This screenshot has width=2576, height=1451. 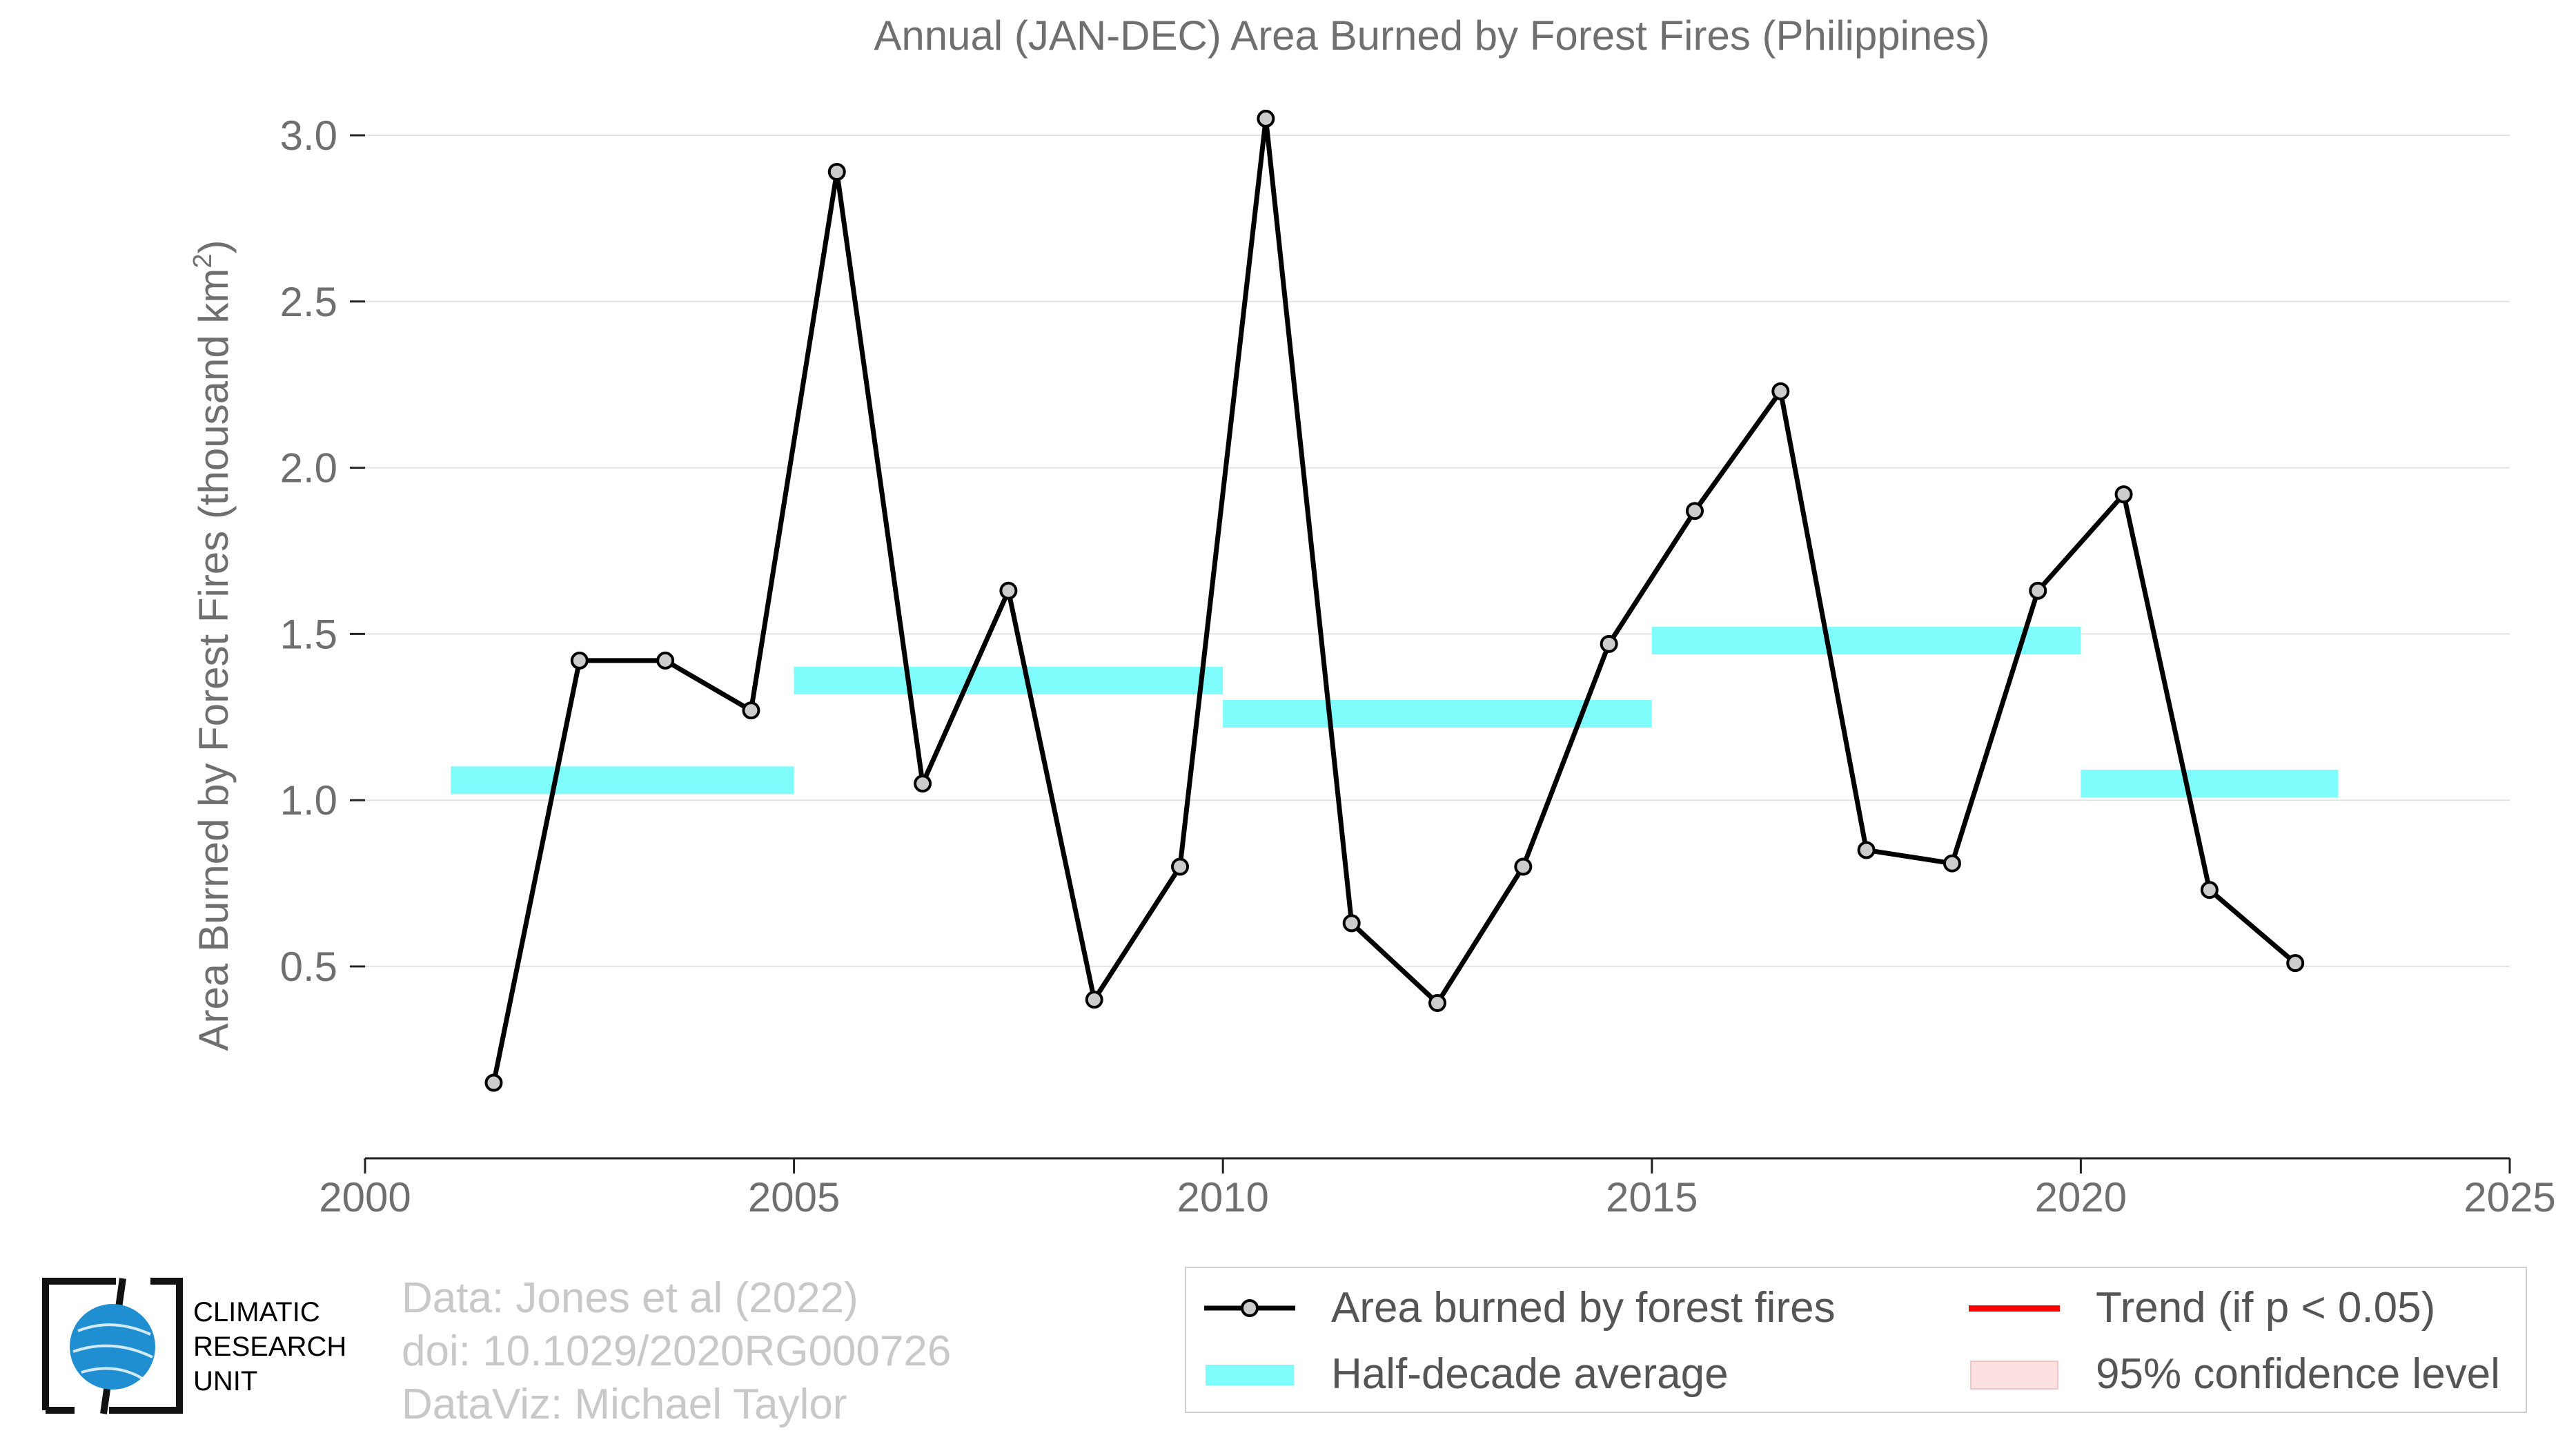 What do you see at coordinates (630, 1298) in the screenshot?
I see `credit-line-1: Data: Jones et al (2022)` at bounding box center [630, 1298].